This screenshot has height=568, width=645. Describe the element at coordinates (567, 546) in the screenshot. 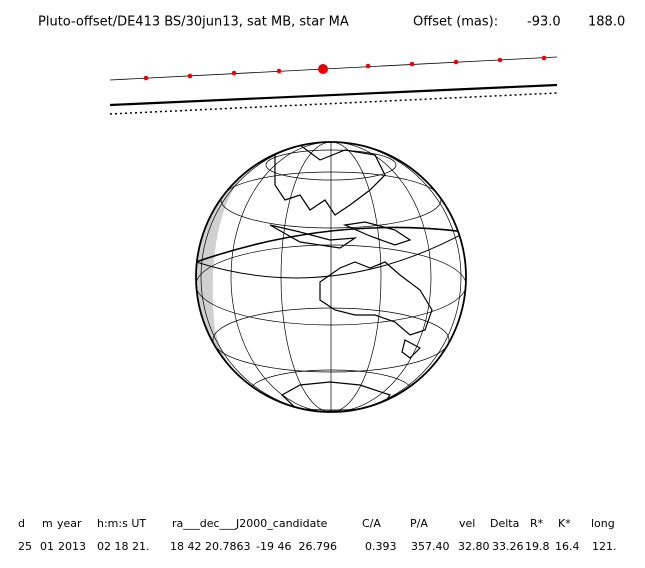

I see `table-cell: 16.4` at that location.